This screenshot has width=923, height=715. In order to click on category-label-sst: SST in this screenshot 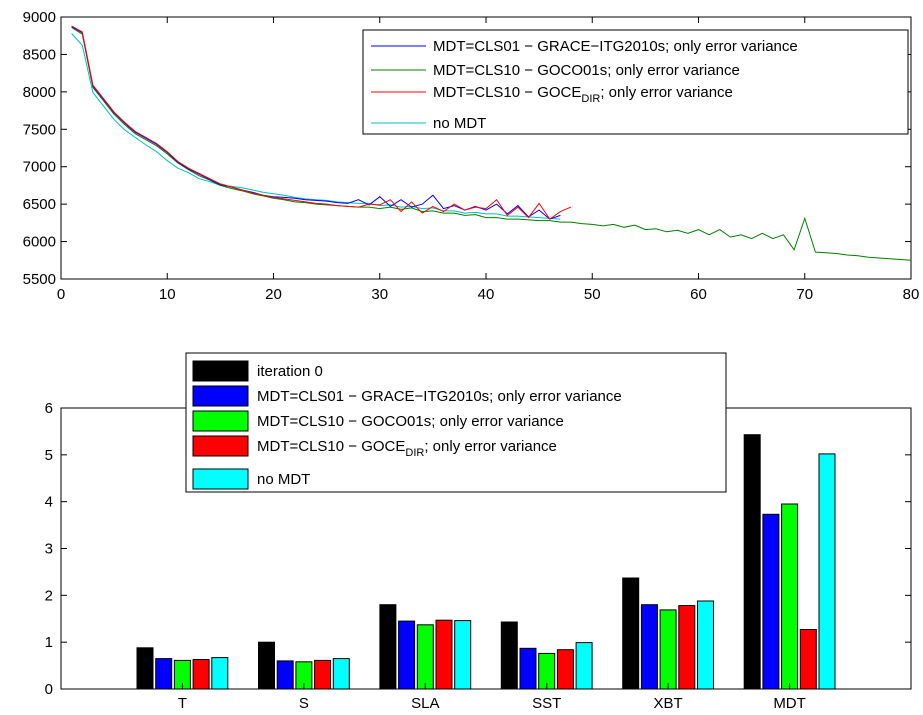, I will do `click(546, 703)`.